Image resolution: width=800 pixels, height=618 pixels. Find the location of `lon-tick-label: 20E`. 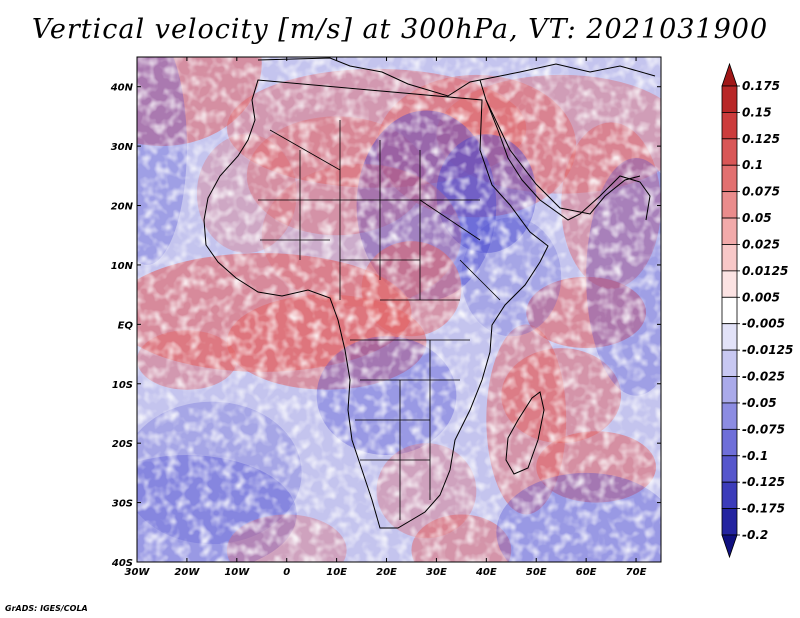

lon-tick-label: 20E is located at coordinates (386, 572).